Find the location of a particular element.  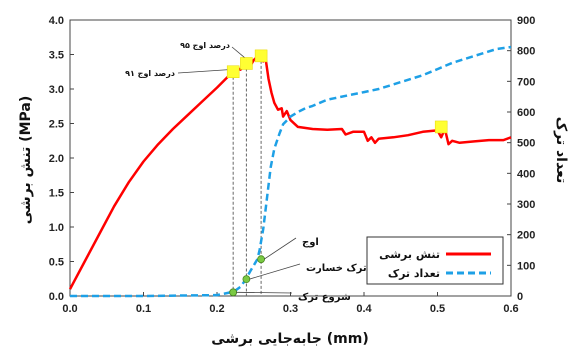

x-tick-label: 0.1 is located at coordinates (143, 309).